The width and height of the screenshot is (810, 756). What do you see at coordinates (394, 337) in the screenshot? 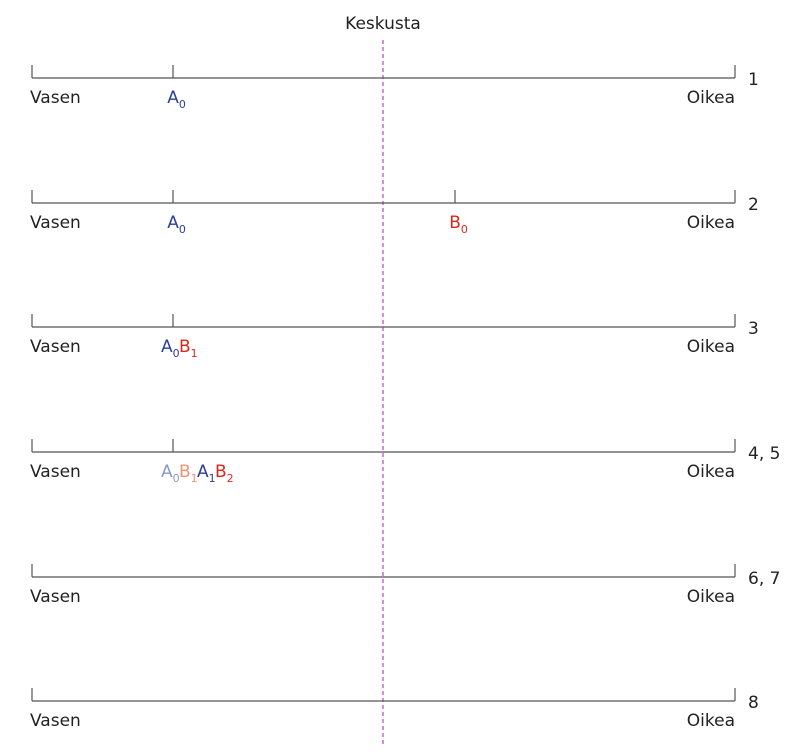
I see `row-3: Vasen Oikea 3 A0 B1` at bounding box center [394, 337].